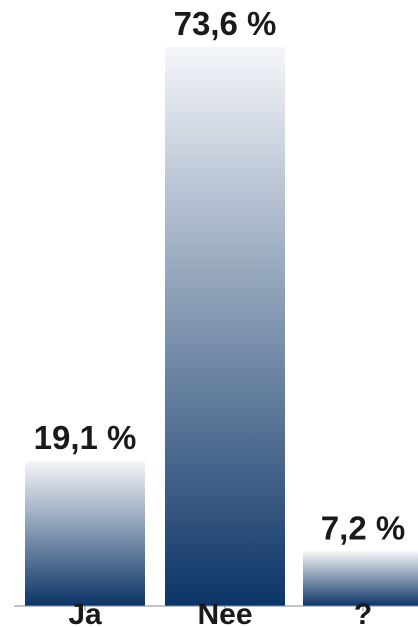 The height and width of the screenshot is (627, 418). What do you see at coordinates (85, 437) in the screenshot?
I see `data-label-0: 19,1 %` at bounding box center [85, 437].